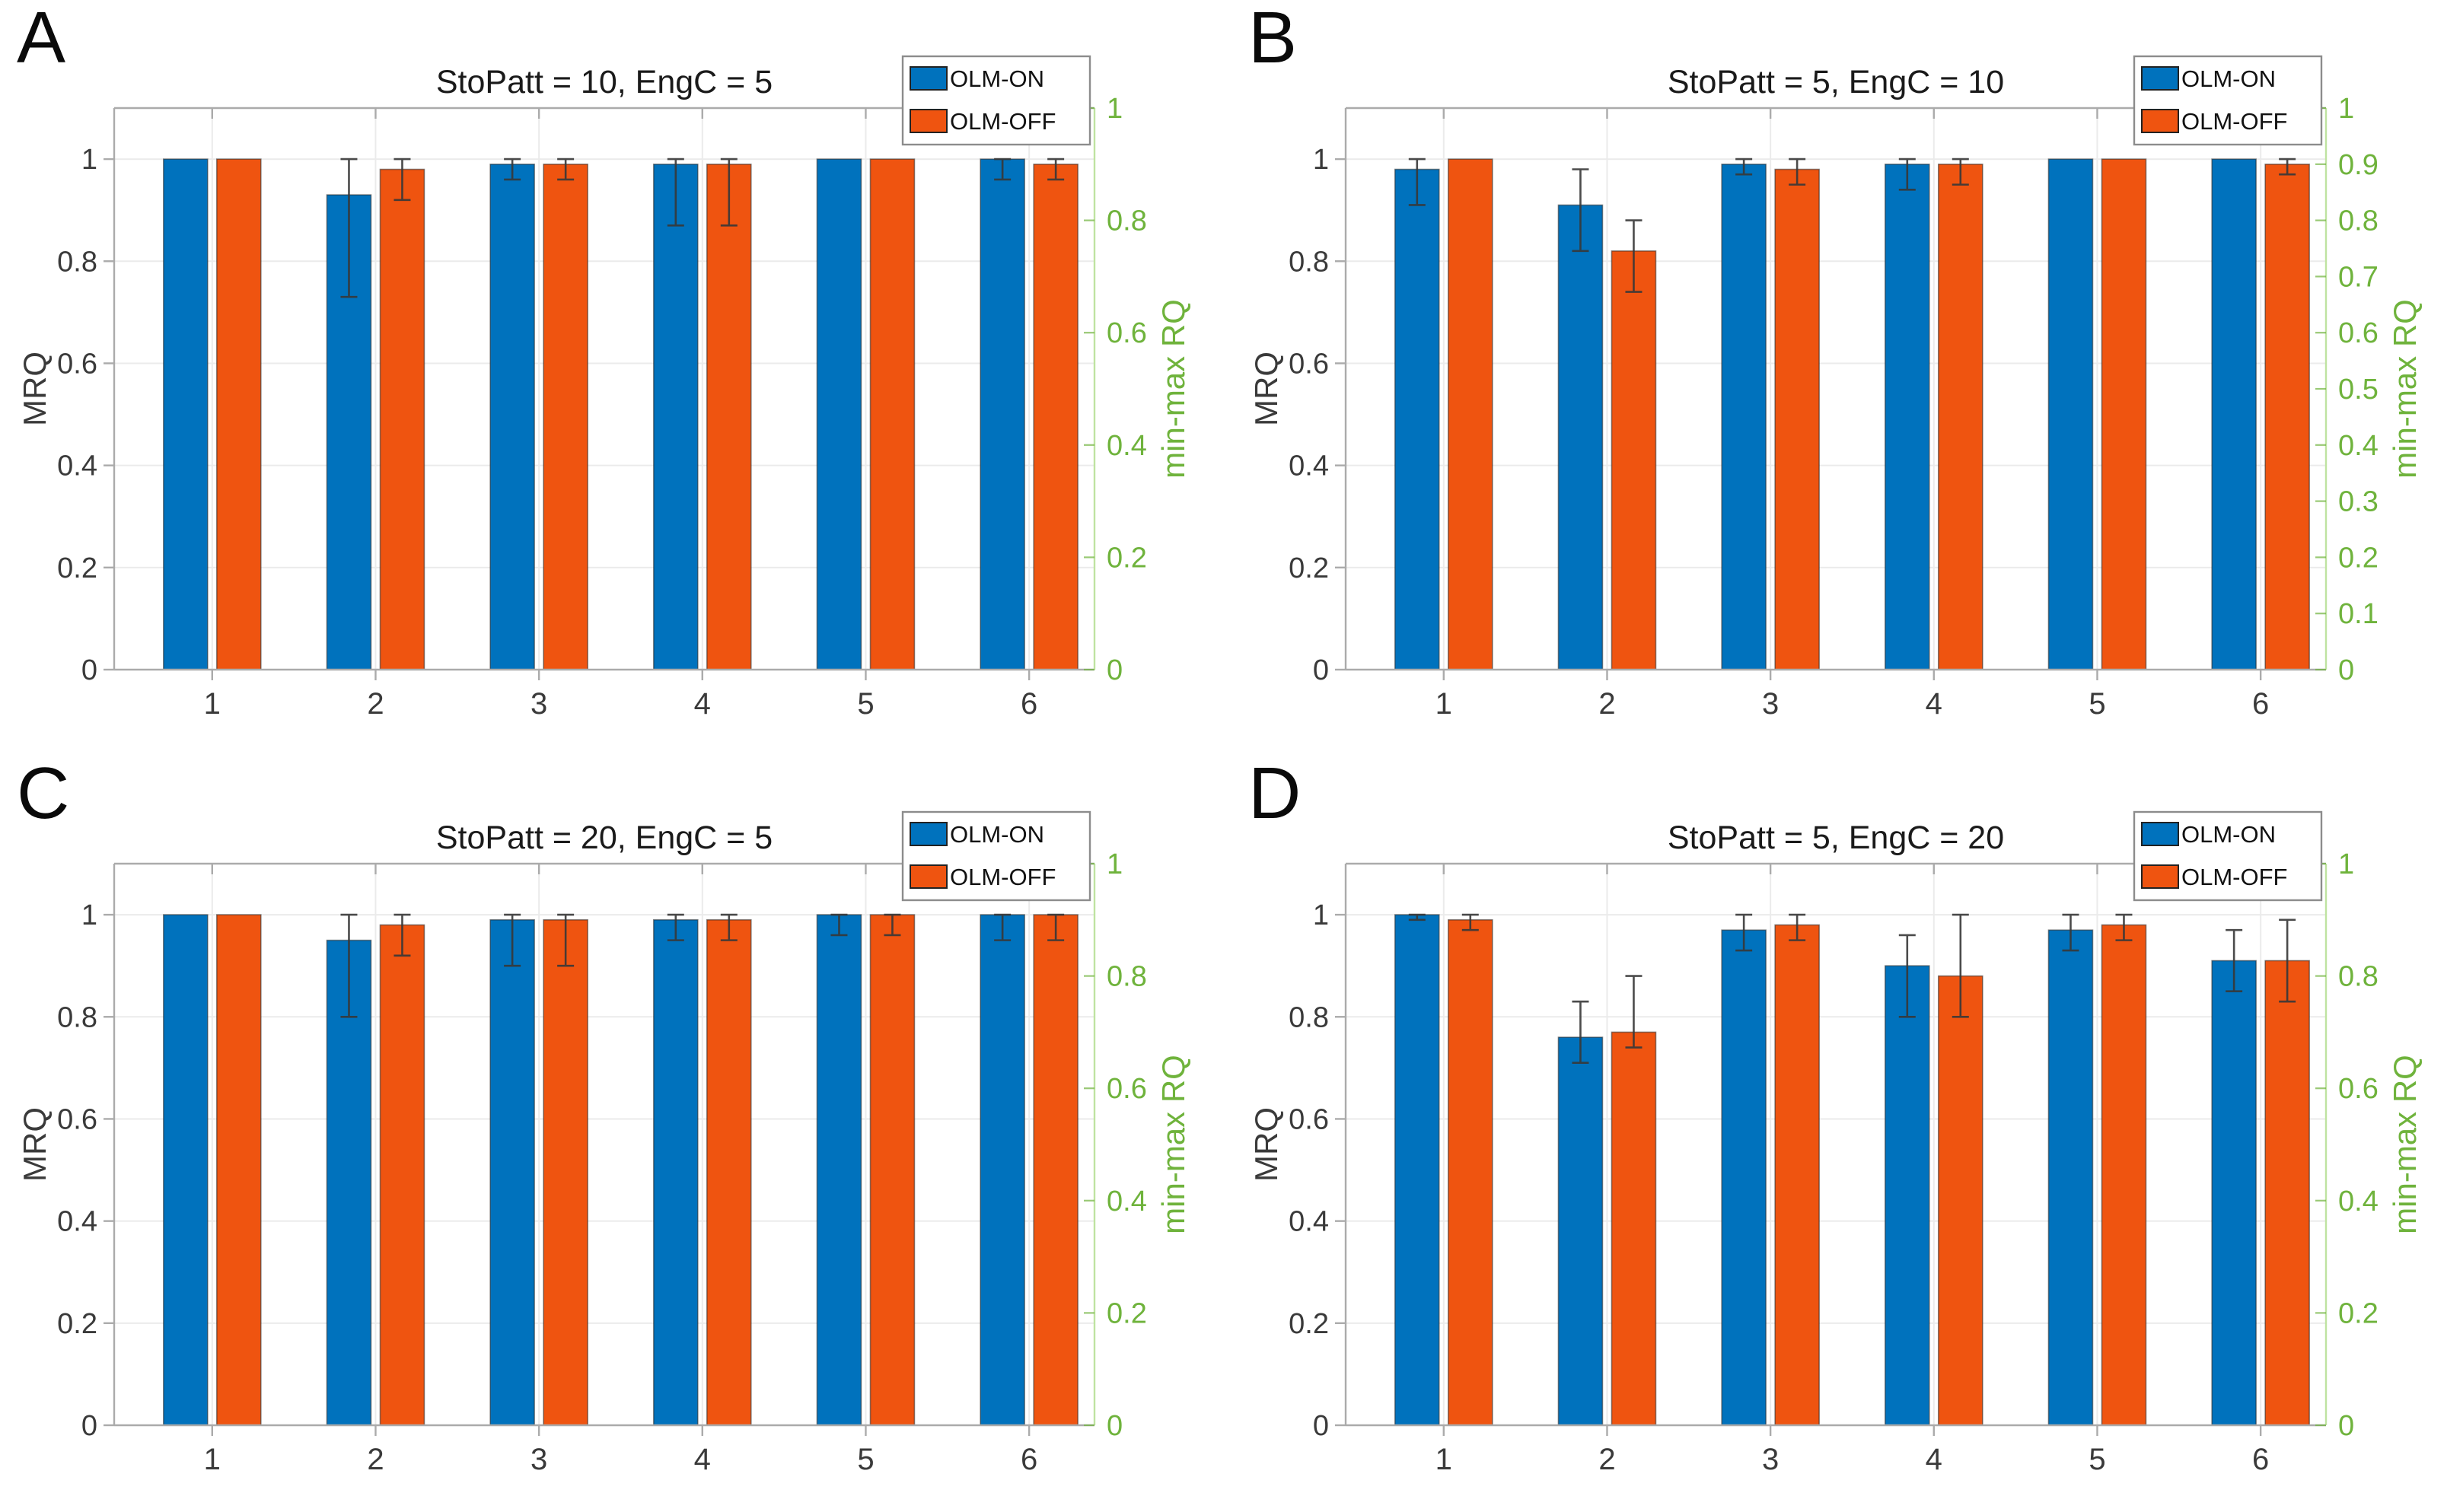 This screenshot has width=2463, height=1512. What do you see at coordinates (1797, 1175) in the screenshot?
I see `bar-d-3-olm-off` at bounding box center [1797, 1175].